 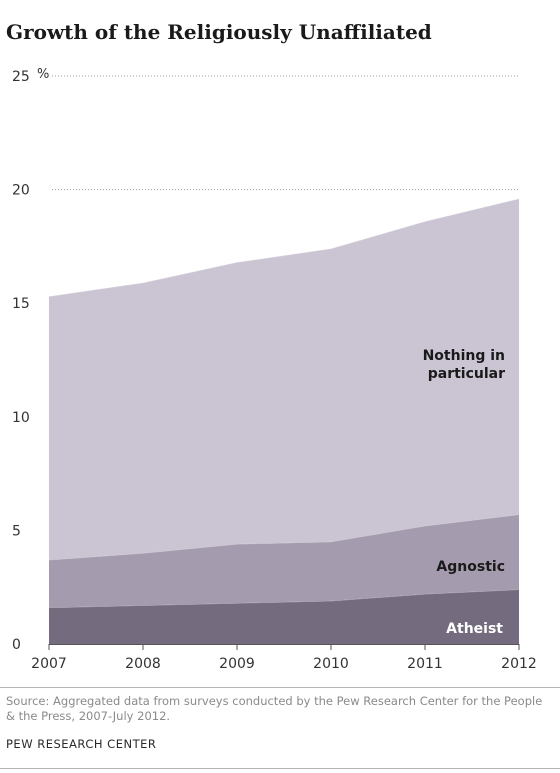 What do you see at coordinates (519, 664) in the screenshot?
I see `x-tick-label: 2012` at bounding box center [519, 664].